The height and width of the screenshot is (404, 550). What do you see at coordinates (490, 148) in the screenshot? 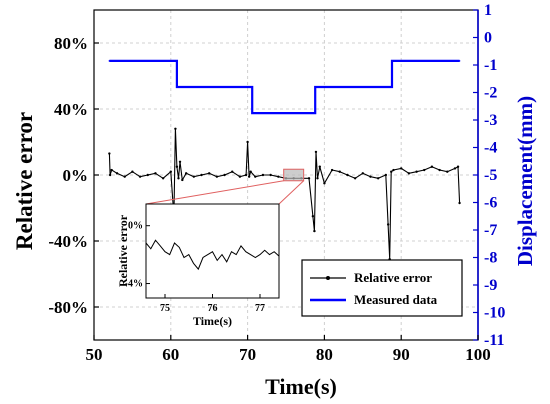
I see `y-right-tick-label: -4` at bounding box center [490, 148].